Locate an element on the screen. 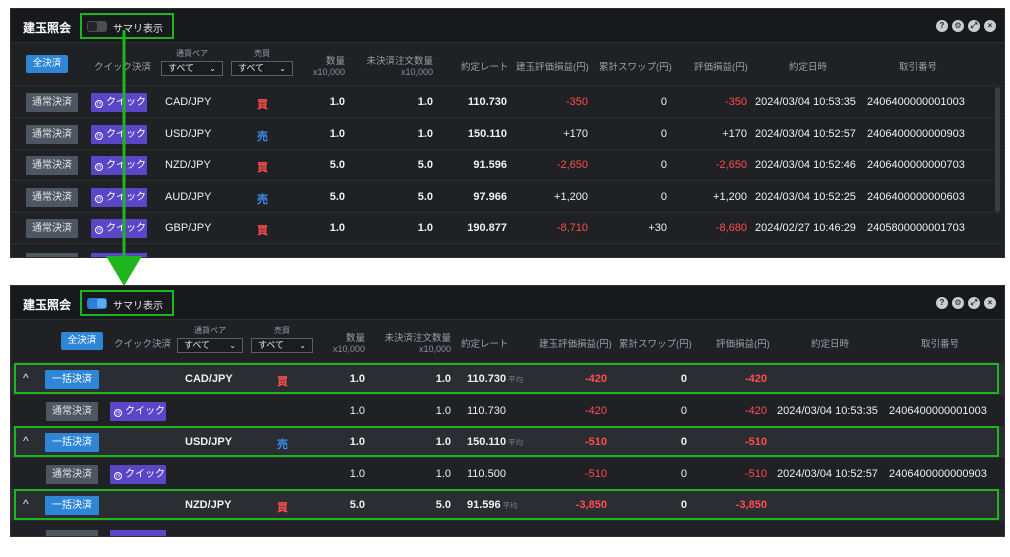 This screenshot has width=1010, height=557. position-pl: -3,850 is located at coordinates (591, 505).